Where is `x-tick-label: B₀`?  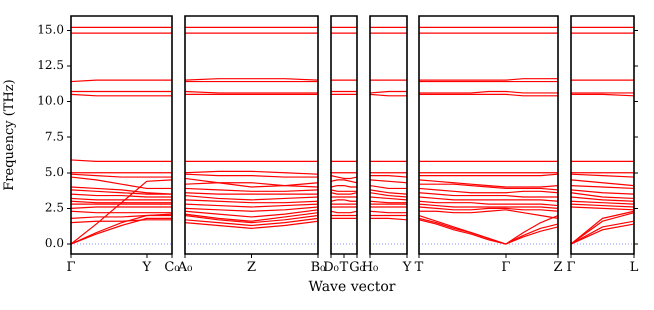
x-tick-label: B₀ is located at coordinates (318, 268).